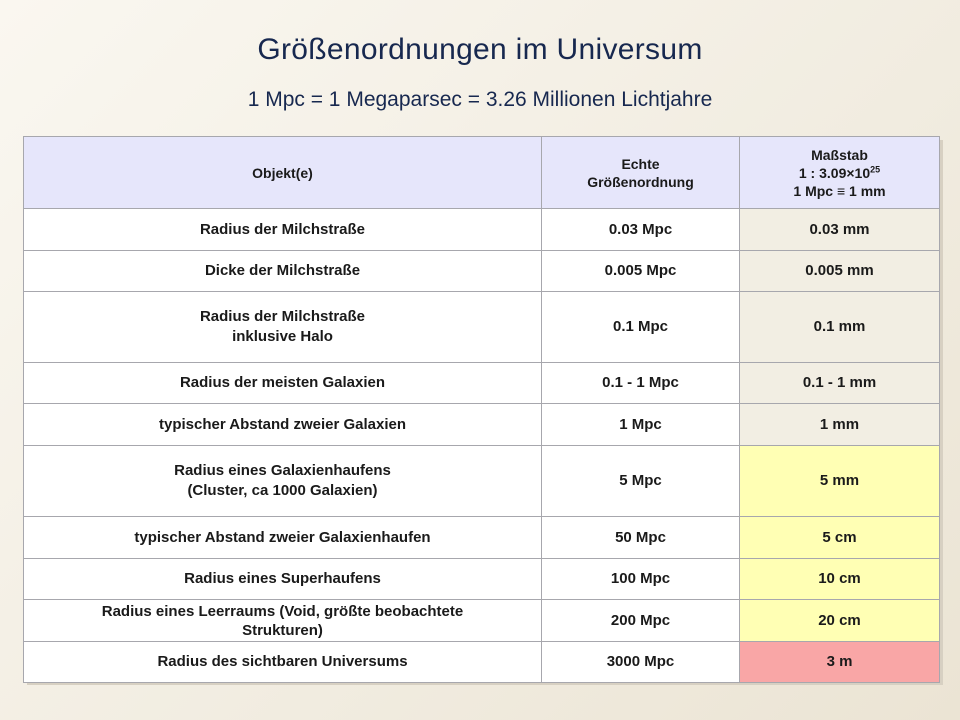 The image size is (960, 720). Describe the element at coordinates (640, 424) in the screenshot. I see `cell-size: 1 Mpc` at that location.